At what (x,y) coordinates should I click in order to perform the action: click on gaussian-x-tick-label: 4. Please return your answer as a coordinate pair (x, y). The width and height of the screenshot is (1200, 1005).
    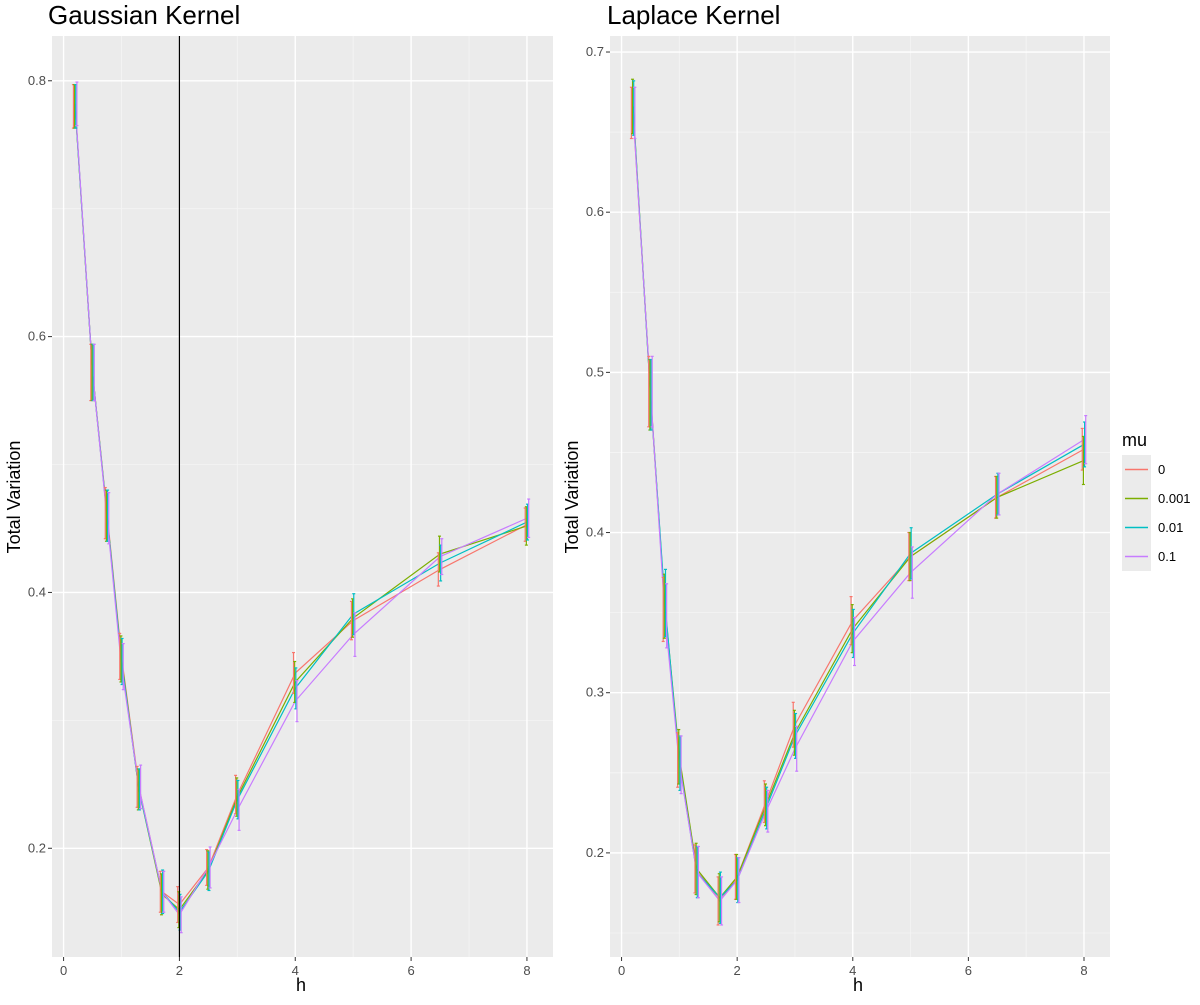
    Looking at the image, I should click on (295, 970).